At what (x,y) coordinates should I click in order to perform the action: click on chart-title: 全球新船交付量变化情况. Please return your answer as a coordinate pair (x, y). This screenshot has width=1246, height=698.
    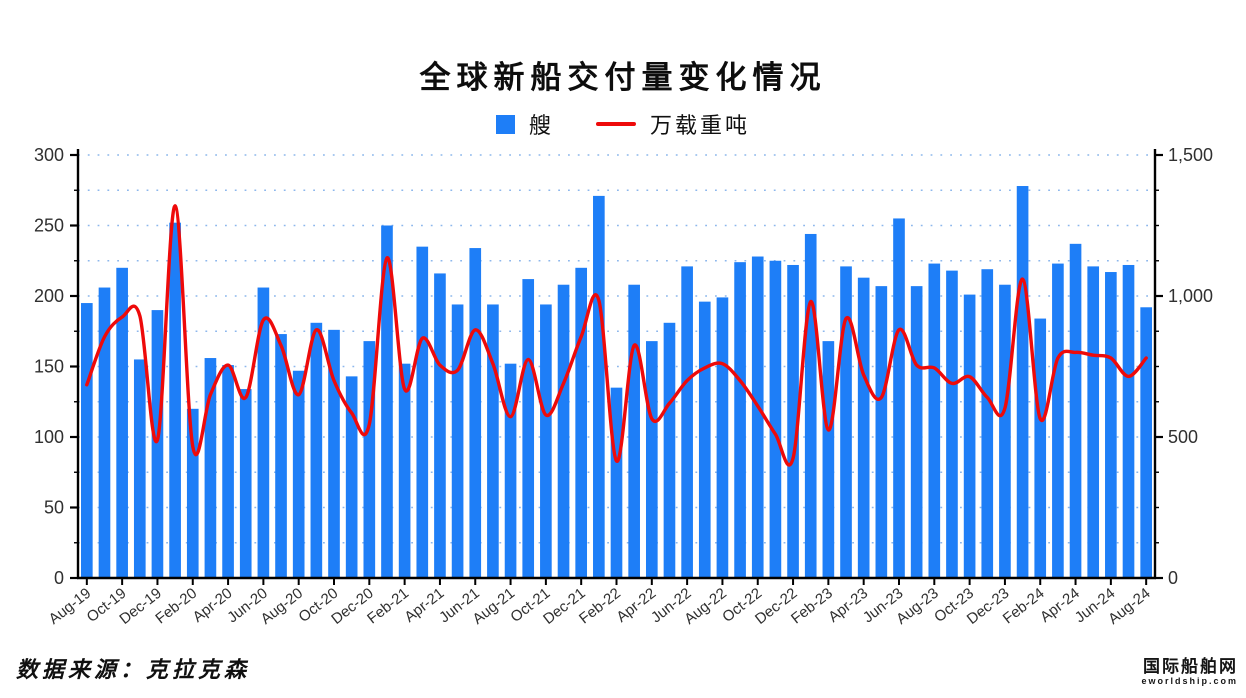
    Looking at the image, I should click on (623, 77).